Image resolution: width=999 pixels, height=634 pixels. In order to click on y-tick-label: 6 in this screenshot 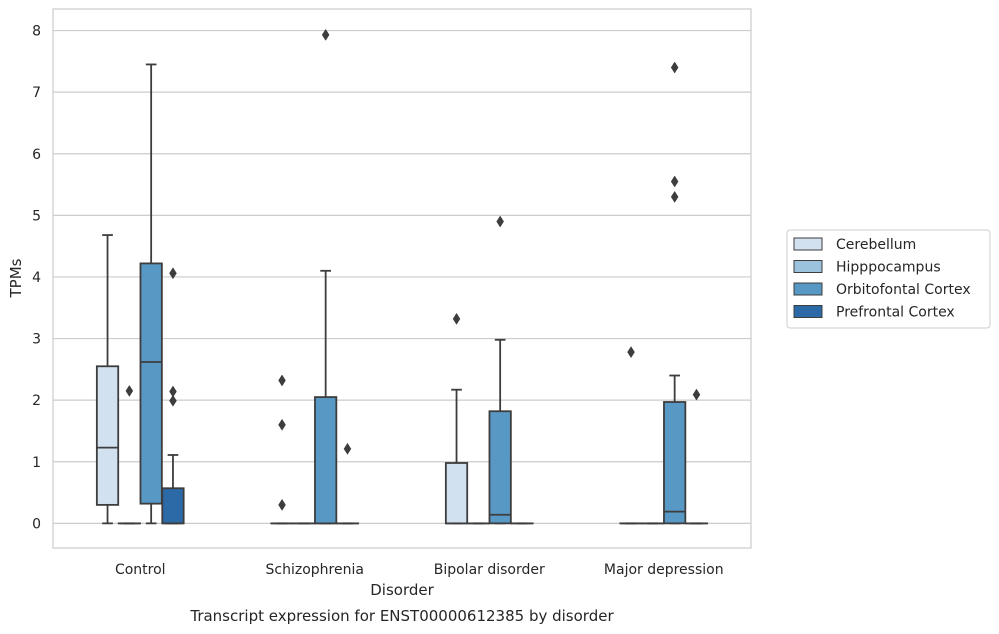, I will do `click(36, 155)`.